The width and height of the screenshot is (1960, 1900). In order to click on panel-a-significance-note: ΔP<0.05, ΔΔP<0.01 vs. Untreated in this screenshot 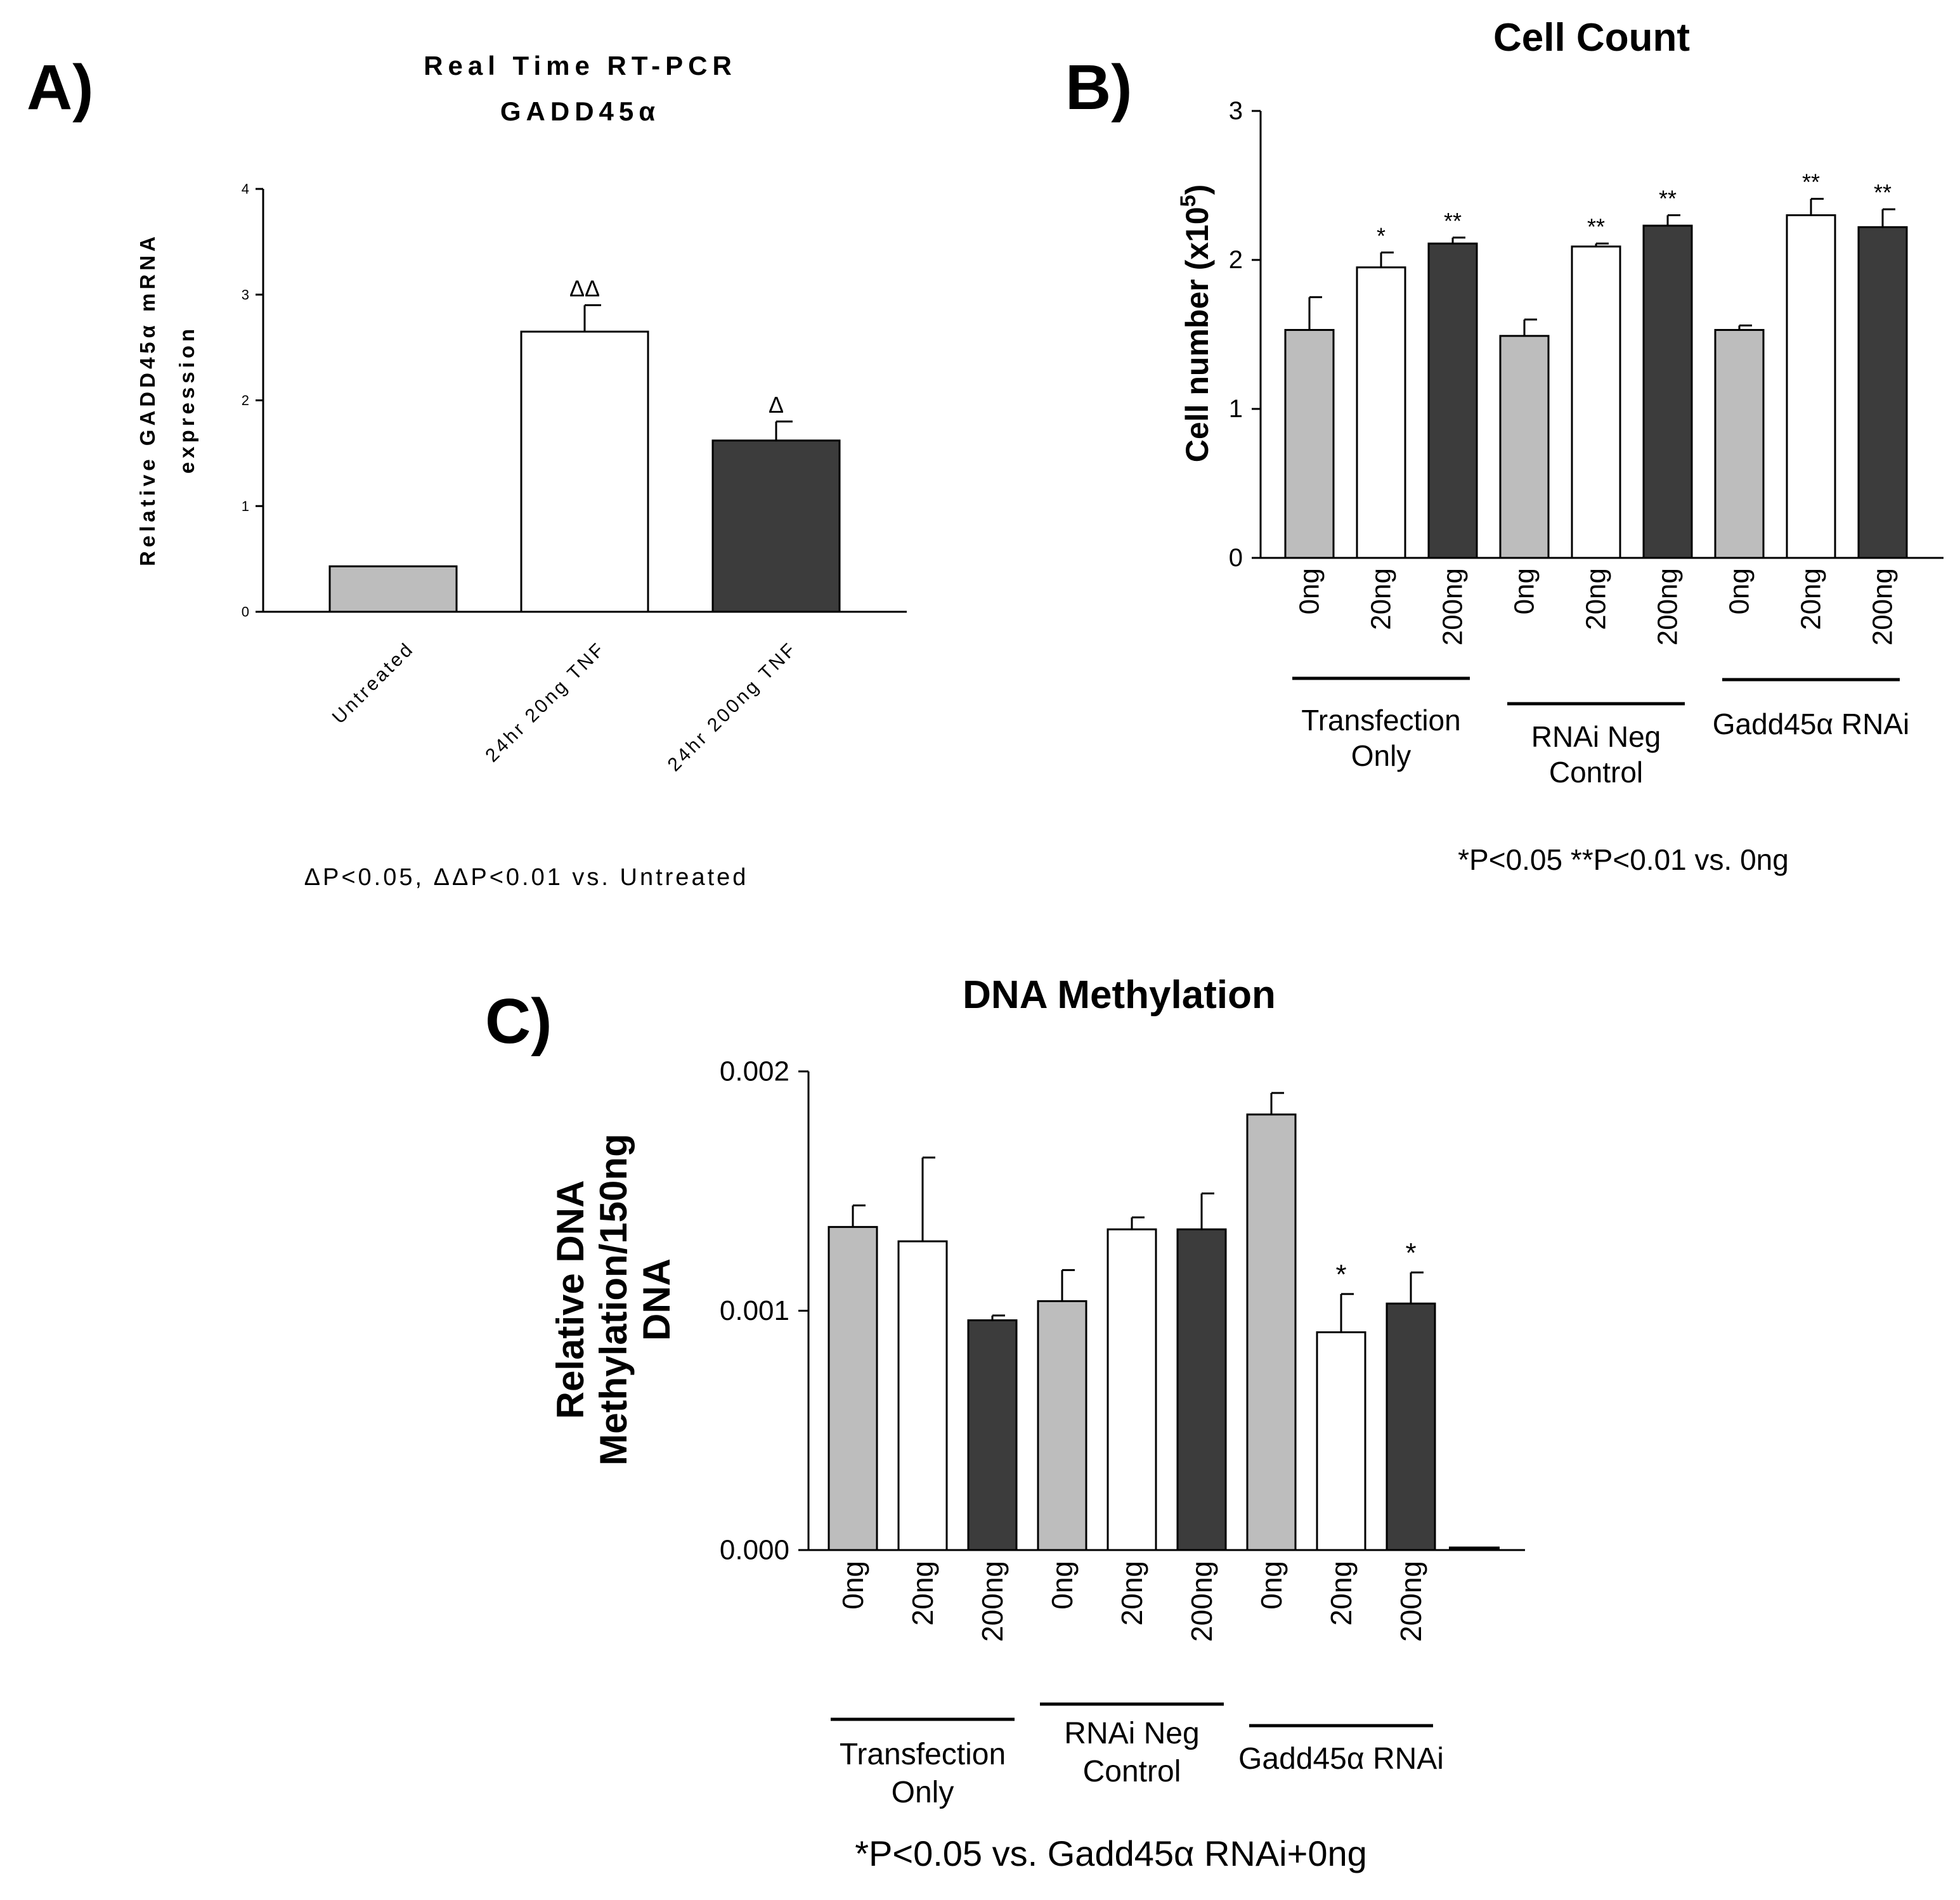, I will do `click(526, 877)`.